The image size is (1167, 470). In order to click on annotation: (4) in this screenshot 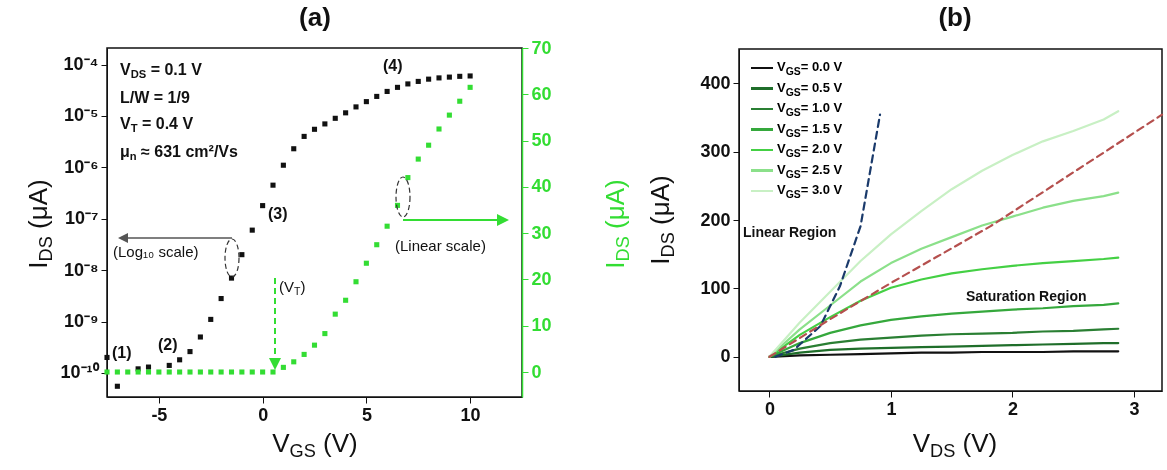, I will do `click(393, 65)`.